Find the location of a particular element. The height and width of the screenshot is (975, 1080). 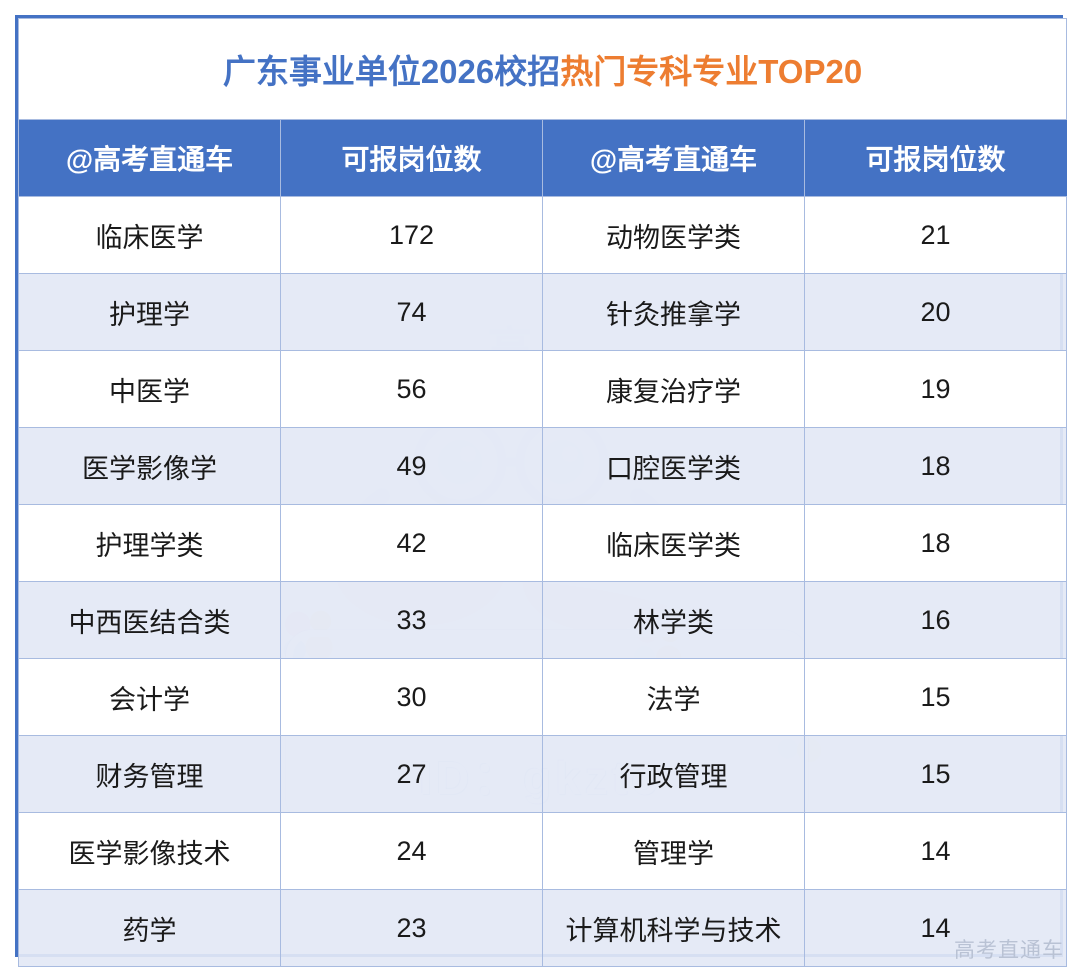

major-name-left: 临床医学 is located at coordinates (149, 235).